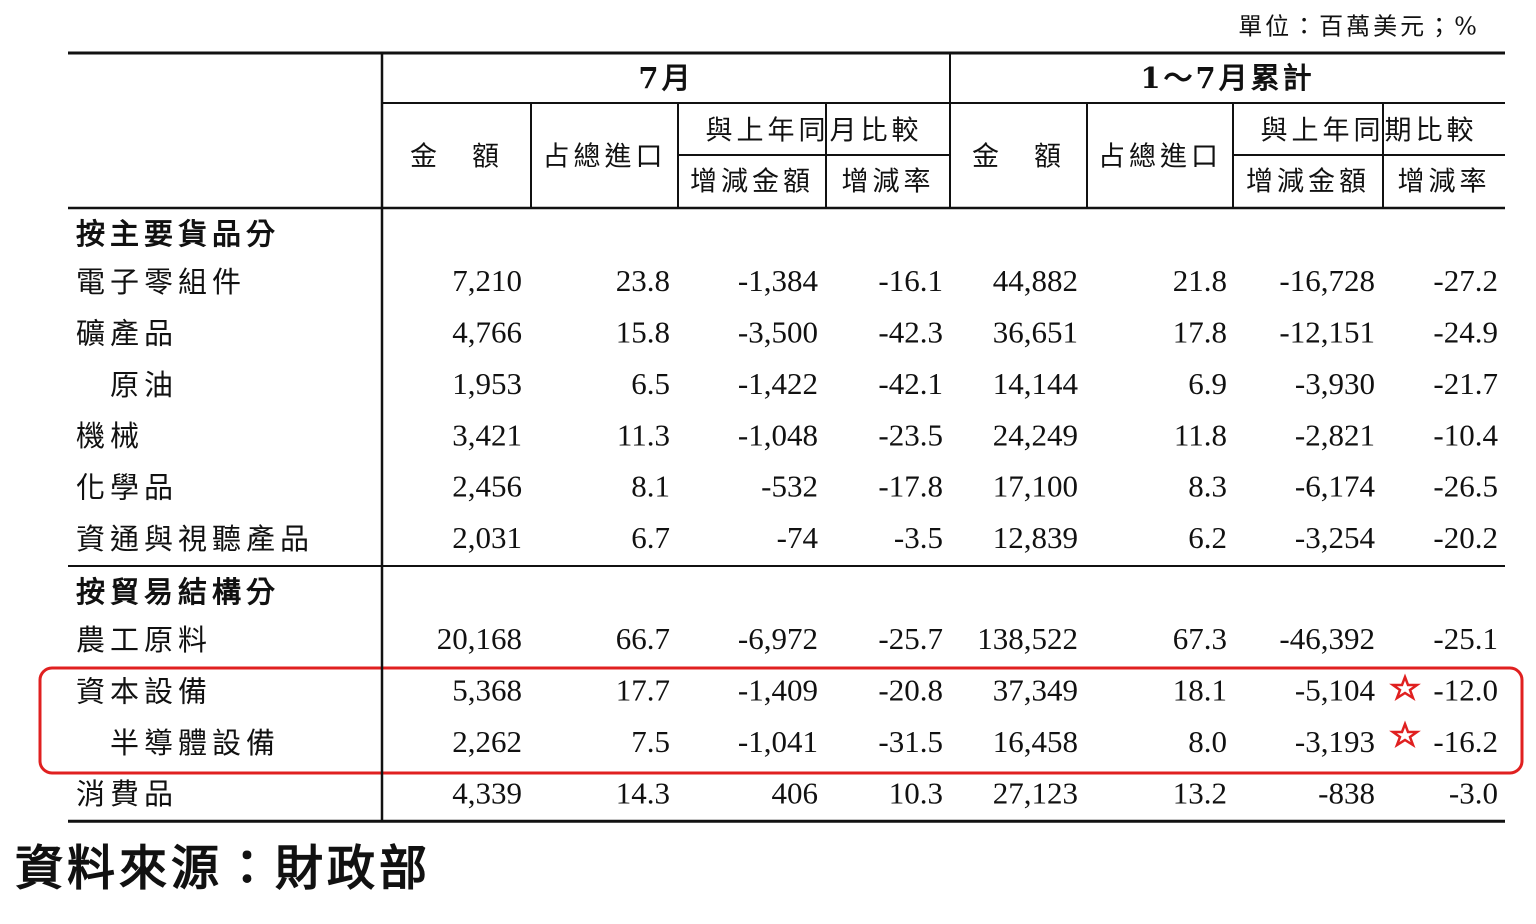 Image resolution: width=1536 pixels, height=924 pixels. What do you see at coordinates (1465, 486) in the screenshot?
I see `cell-value: -26.5` at bounding box center [1465, 486].